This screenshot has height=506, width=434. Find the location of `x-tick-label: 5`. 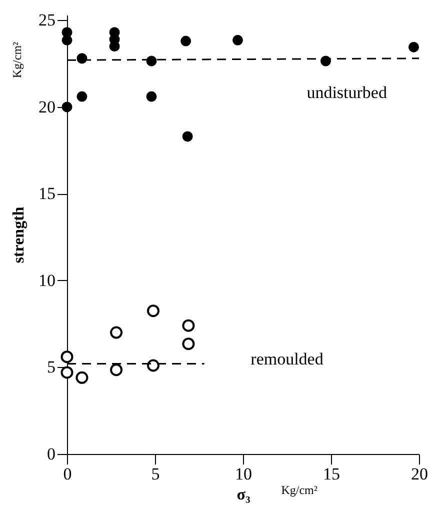

x-tick-label: 5 is located at coordinates (155, 474).